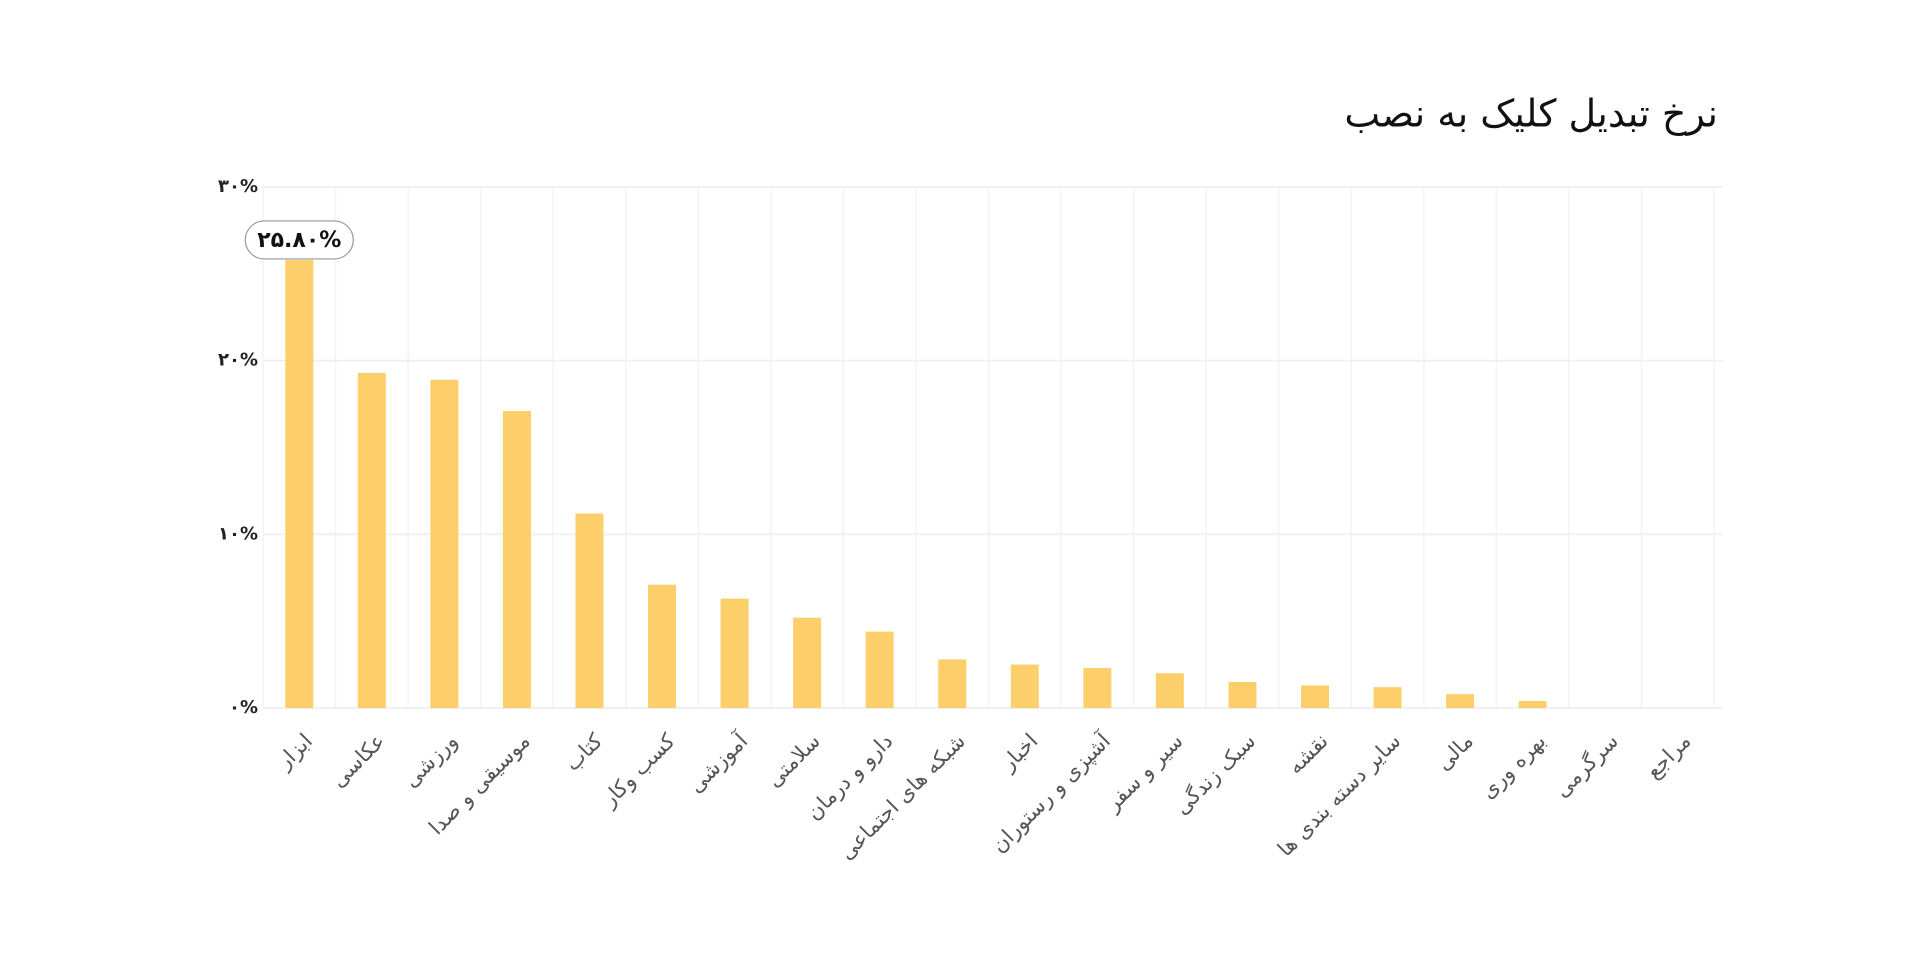 Image resolution: width=1920 pixels, height=960 pixels. I want to click on value-label: ۲۵.۸۰%, so click(299, 240).